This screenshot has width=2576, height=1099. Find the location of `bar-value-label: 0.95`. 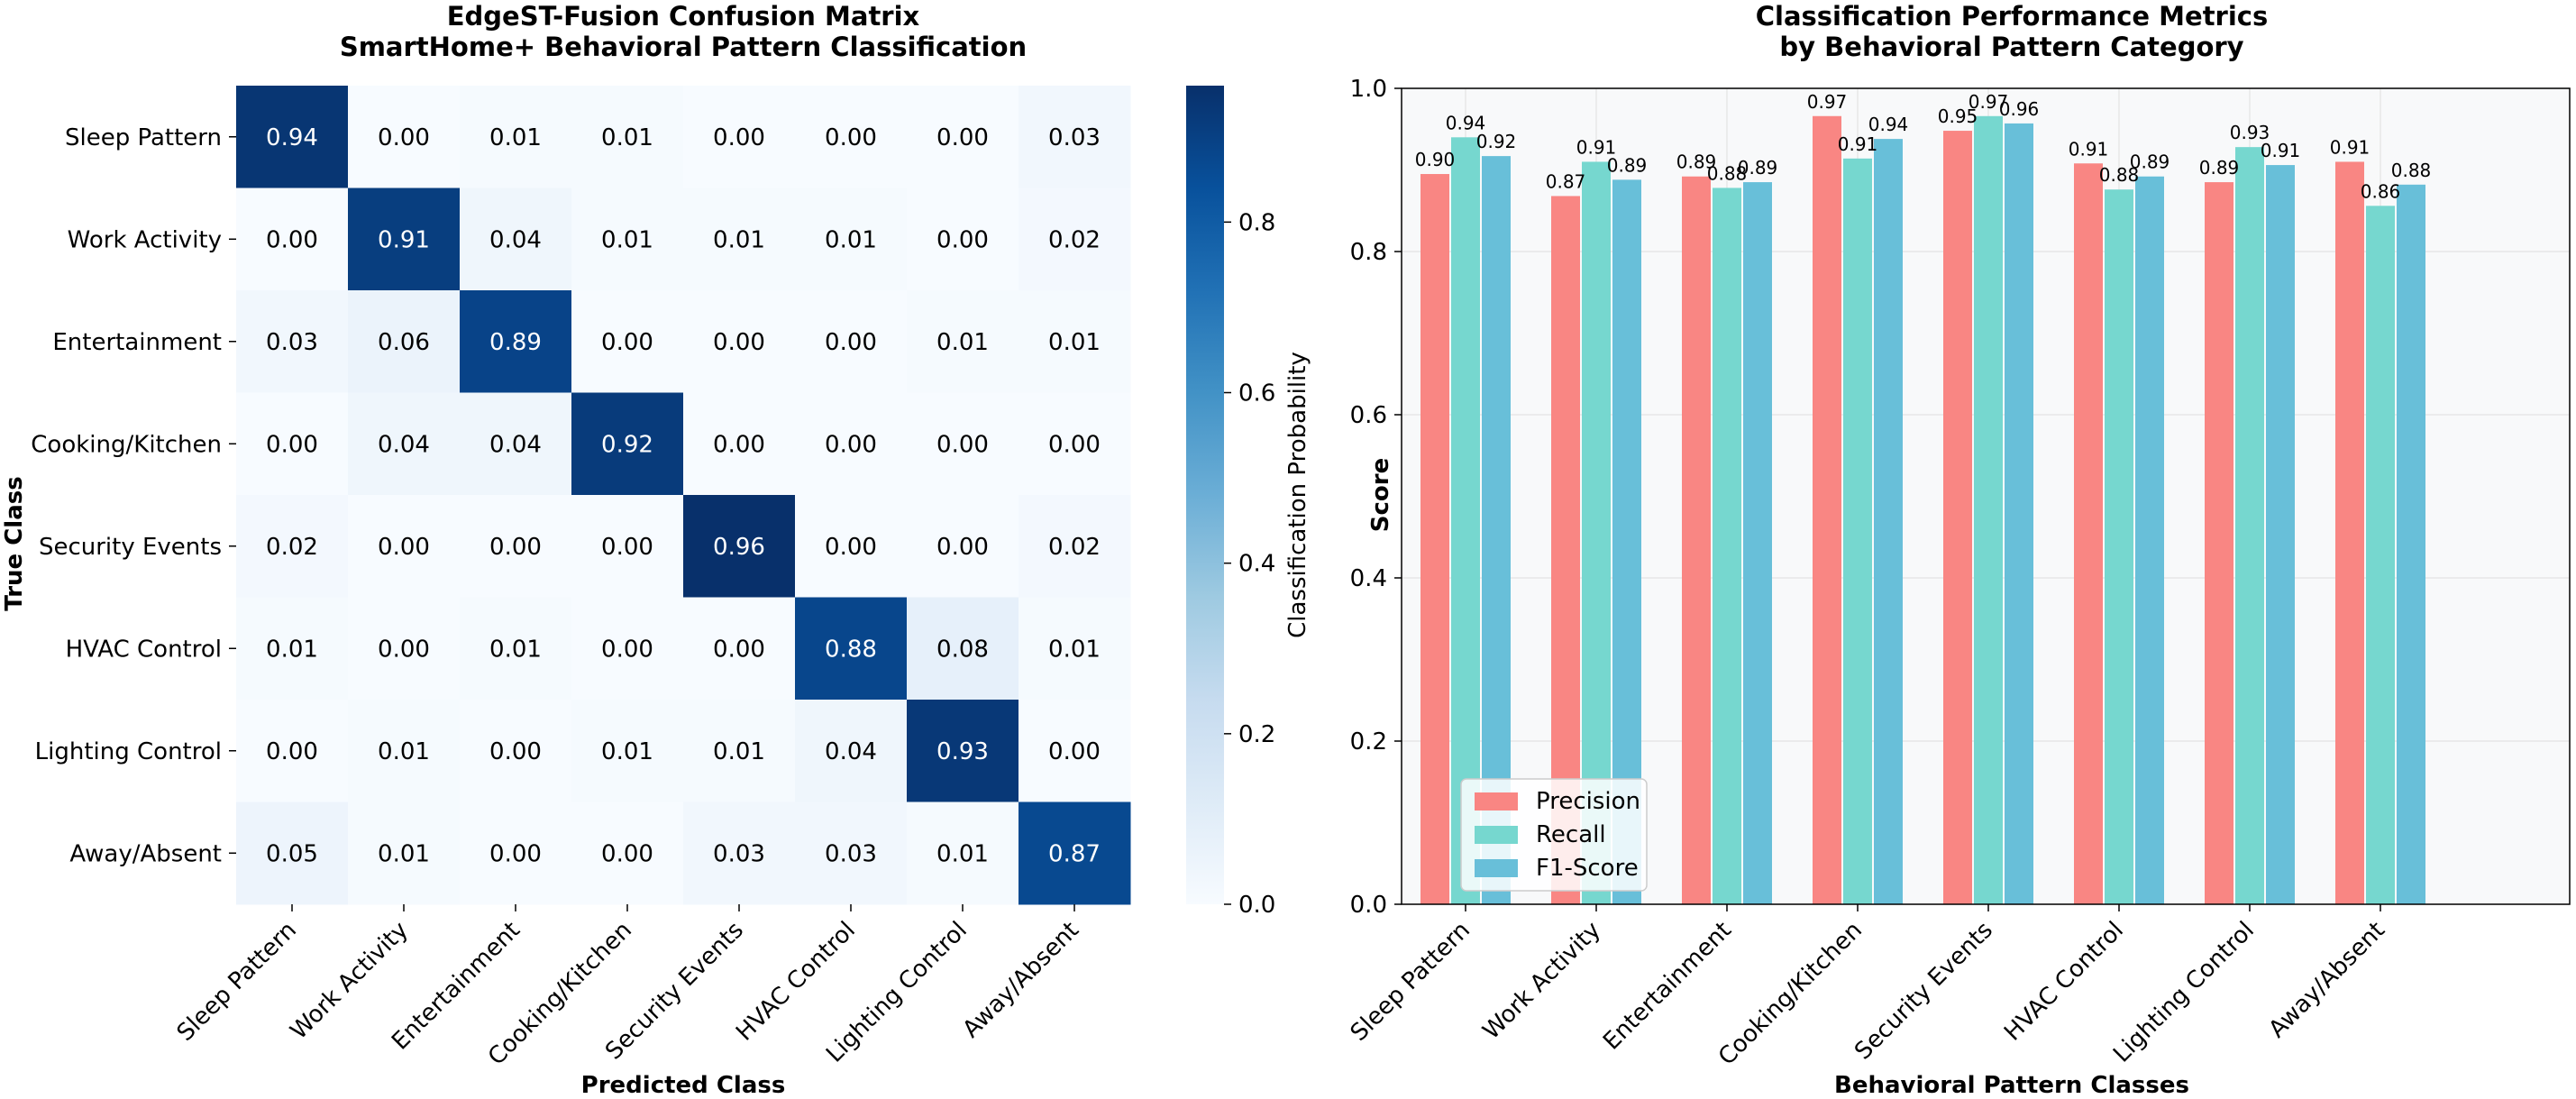

bar-value-label: 0.95 is located at coordinates (1958, 116).